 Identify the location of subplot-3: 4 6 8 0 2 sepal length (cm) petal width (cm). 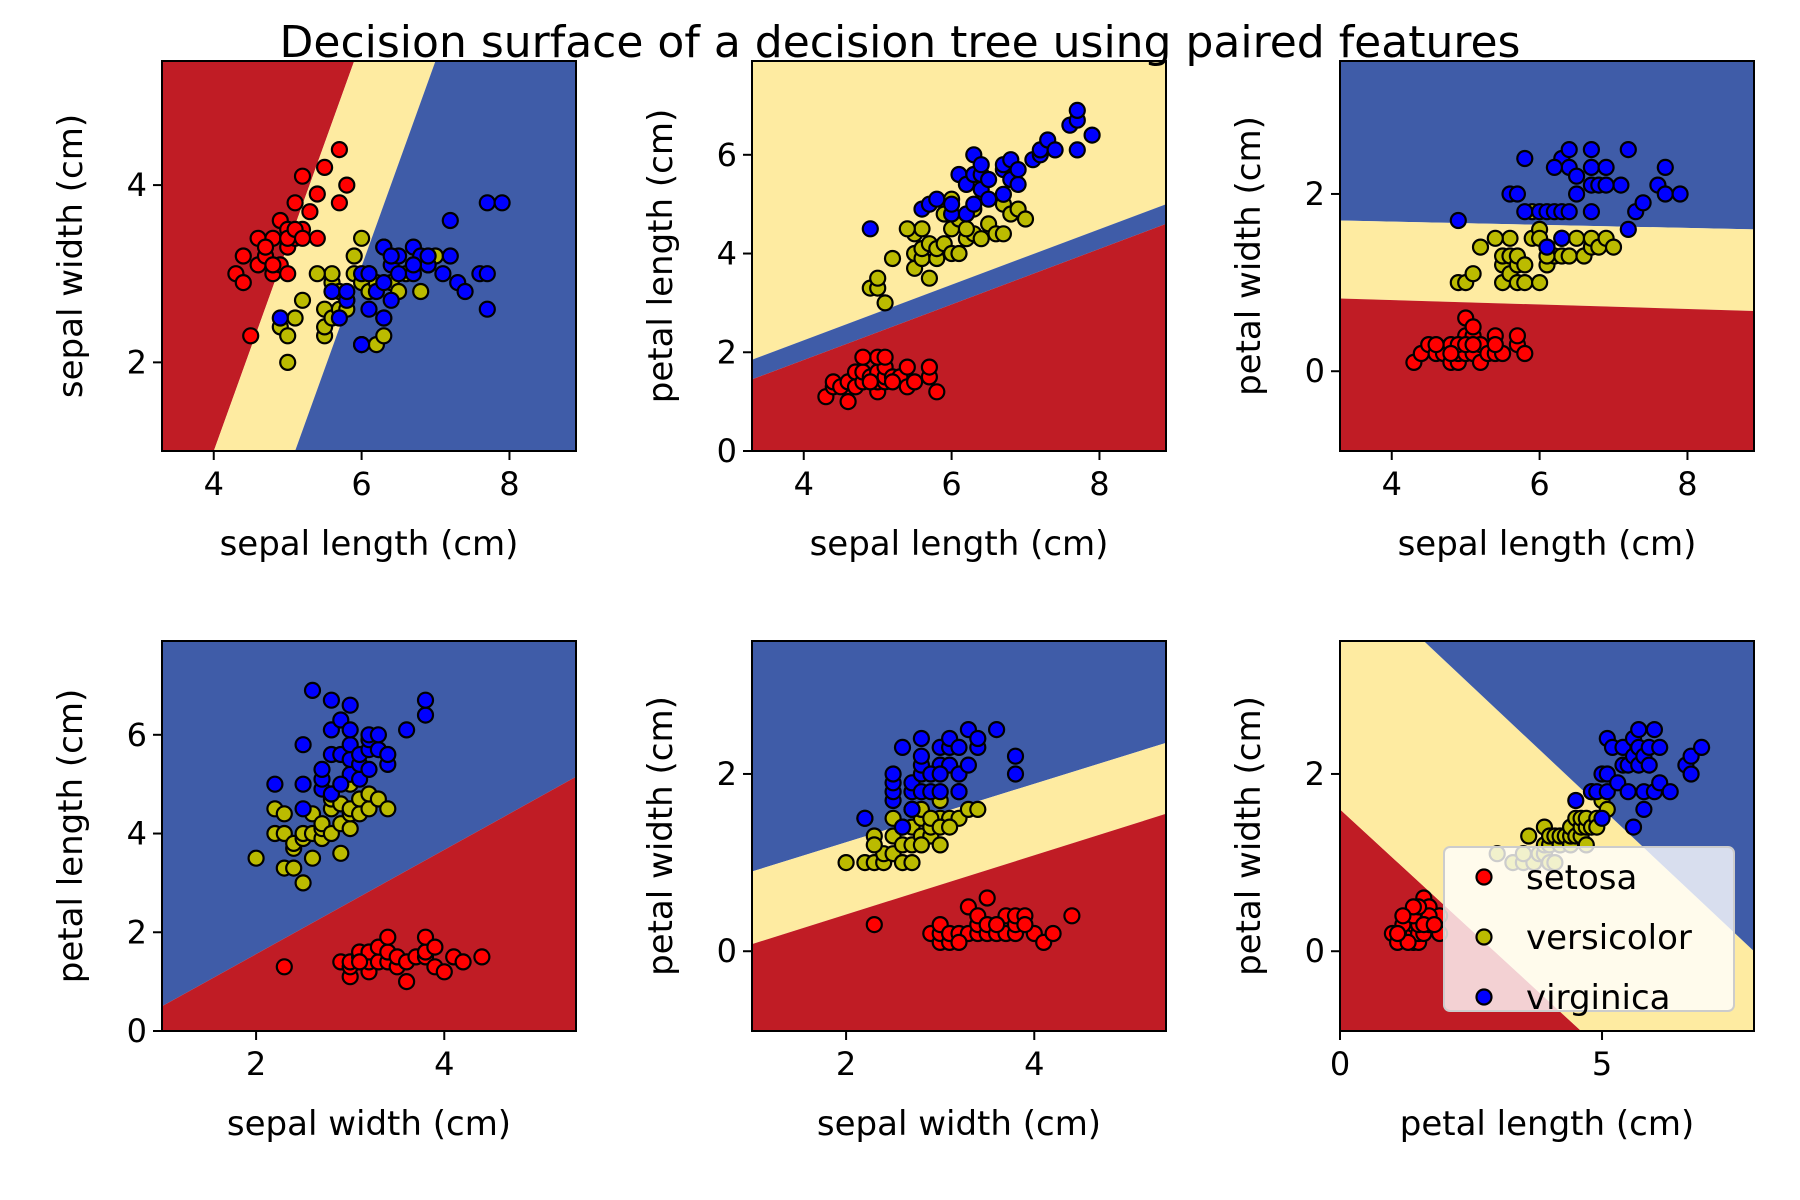
(1492, 312).